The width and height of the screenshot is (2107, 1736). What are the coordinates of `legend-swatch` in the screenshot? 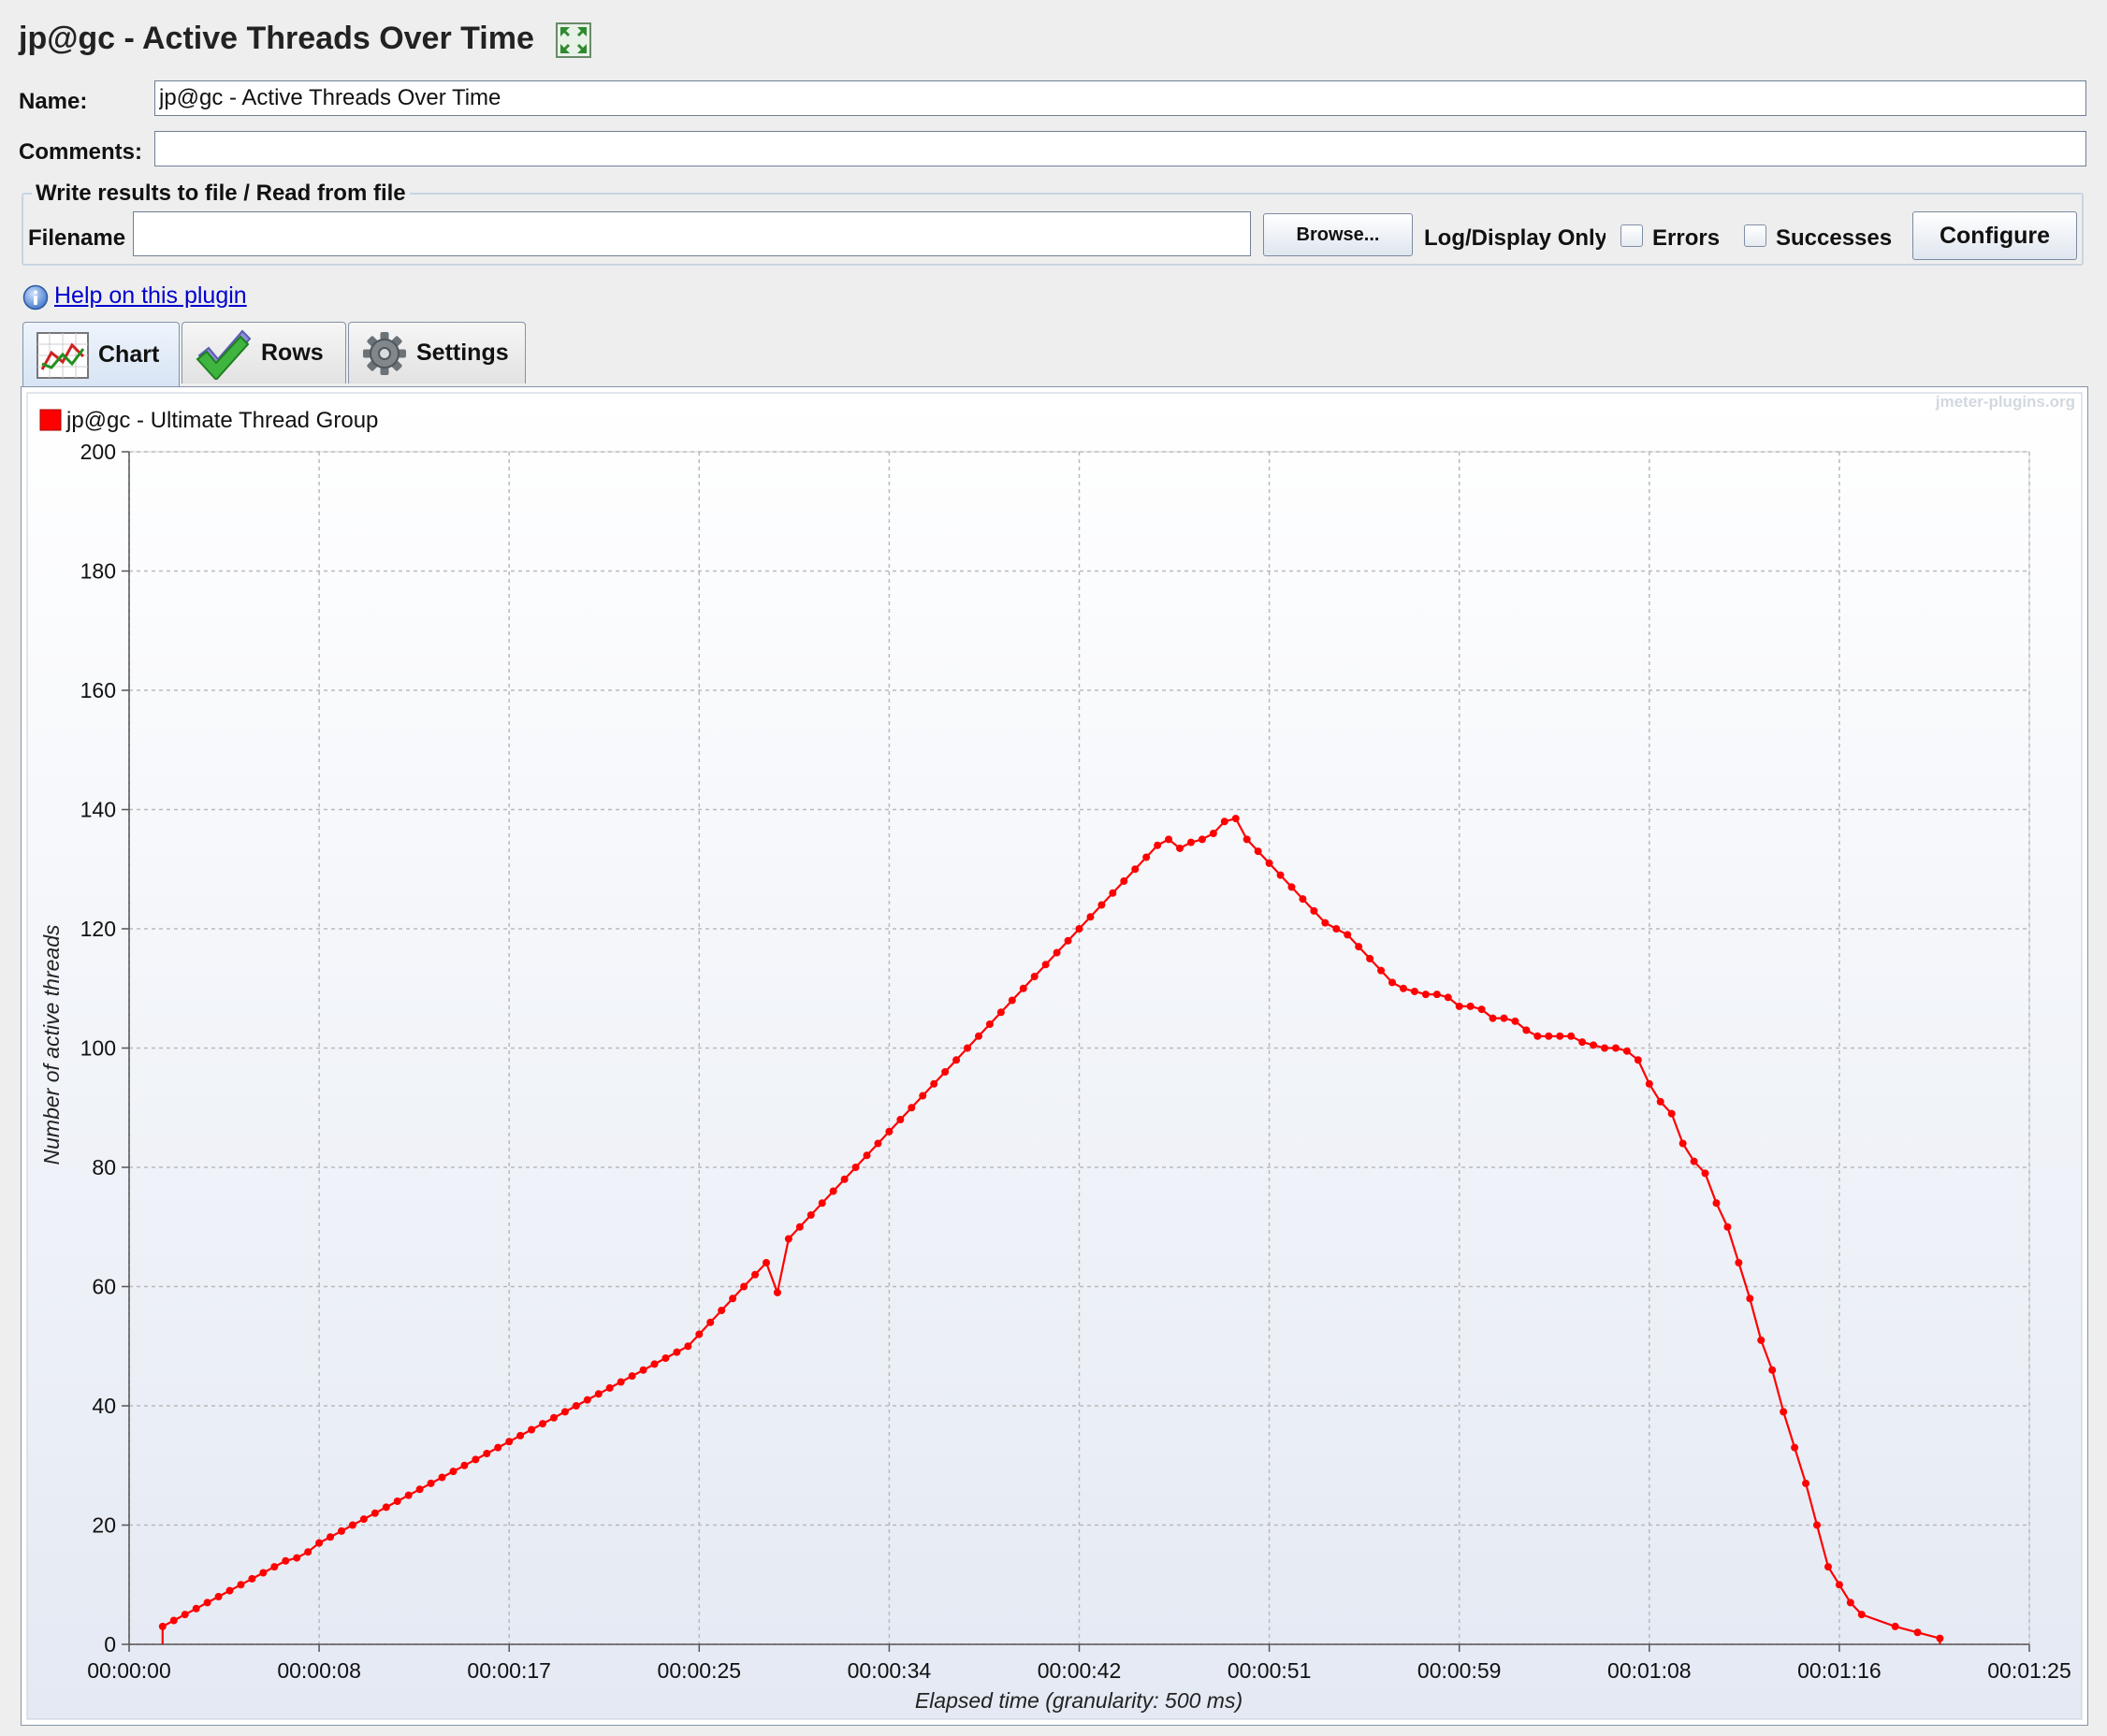 It's located at (50, 420).